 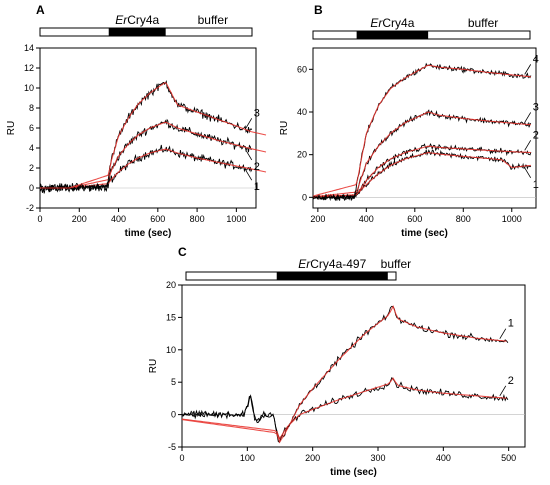 I want to click on y-tick-label: 5, so click(x=173, y=382).